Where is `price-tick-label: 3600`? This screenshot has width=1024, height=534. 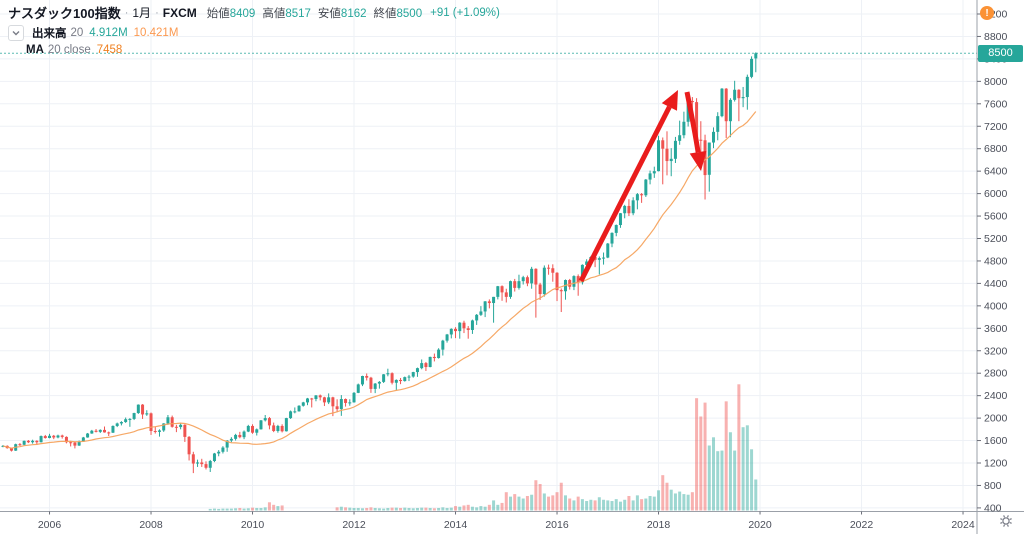
price-tick-label: 3600 is located at coordinates (996, 329).